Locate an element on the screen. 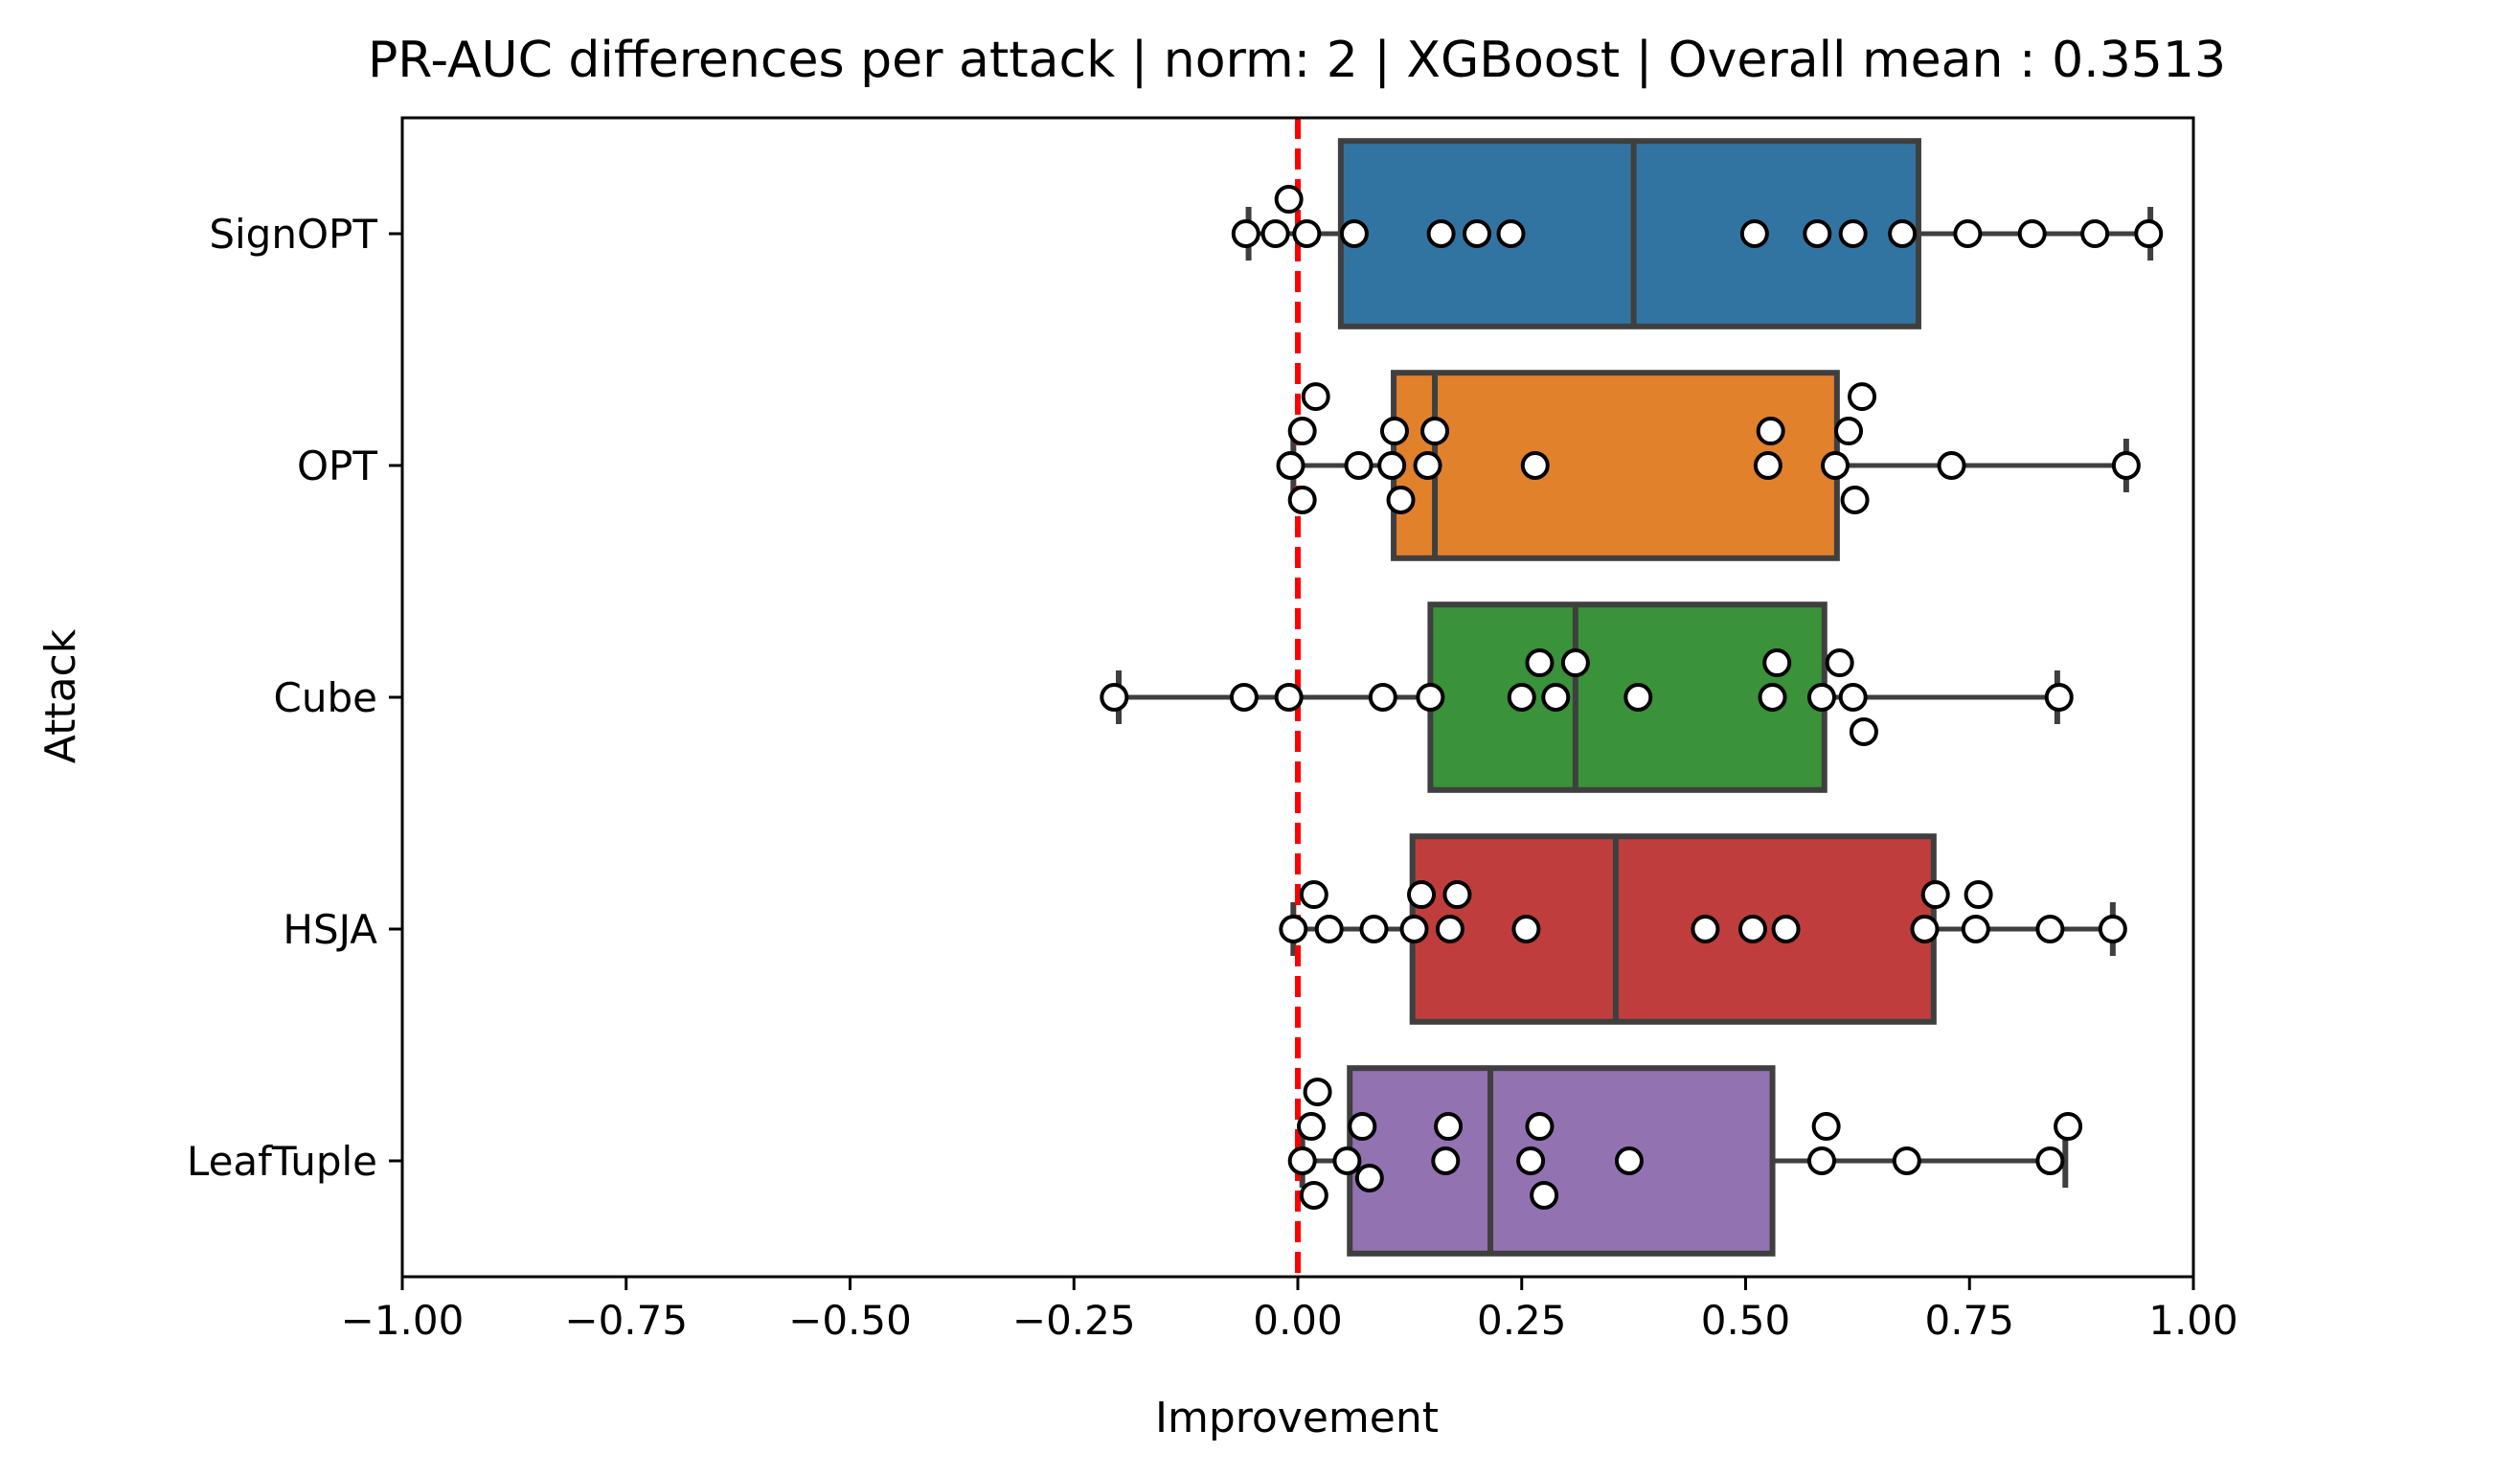  x-tick-label: −0.25 is located at coordinates (1074, 1320).